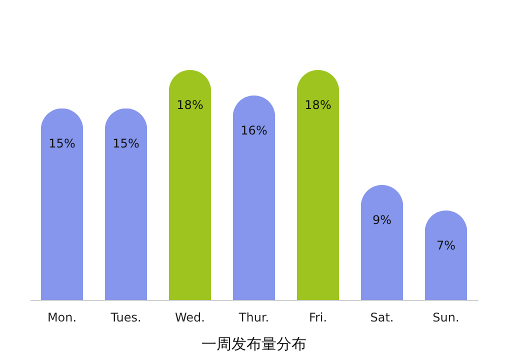 This screenshot has height=363, width=507. I want to click on data-label: 9%, so click(382, 220).